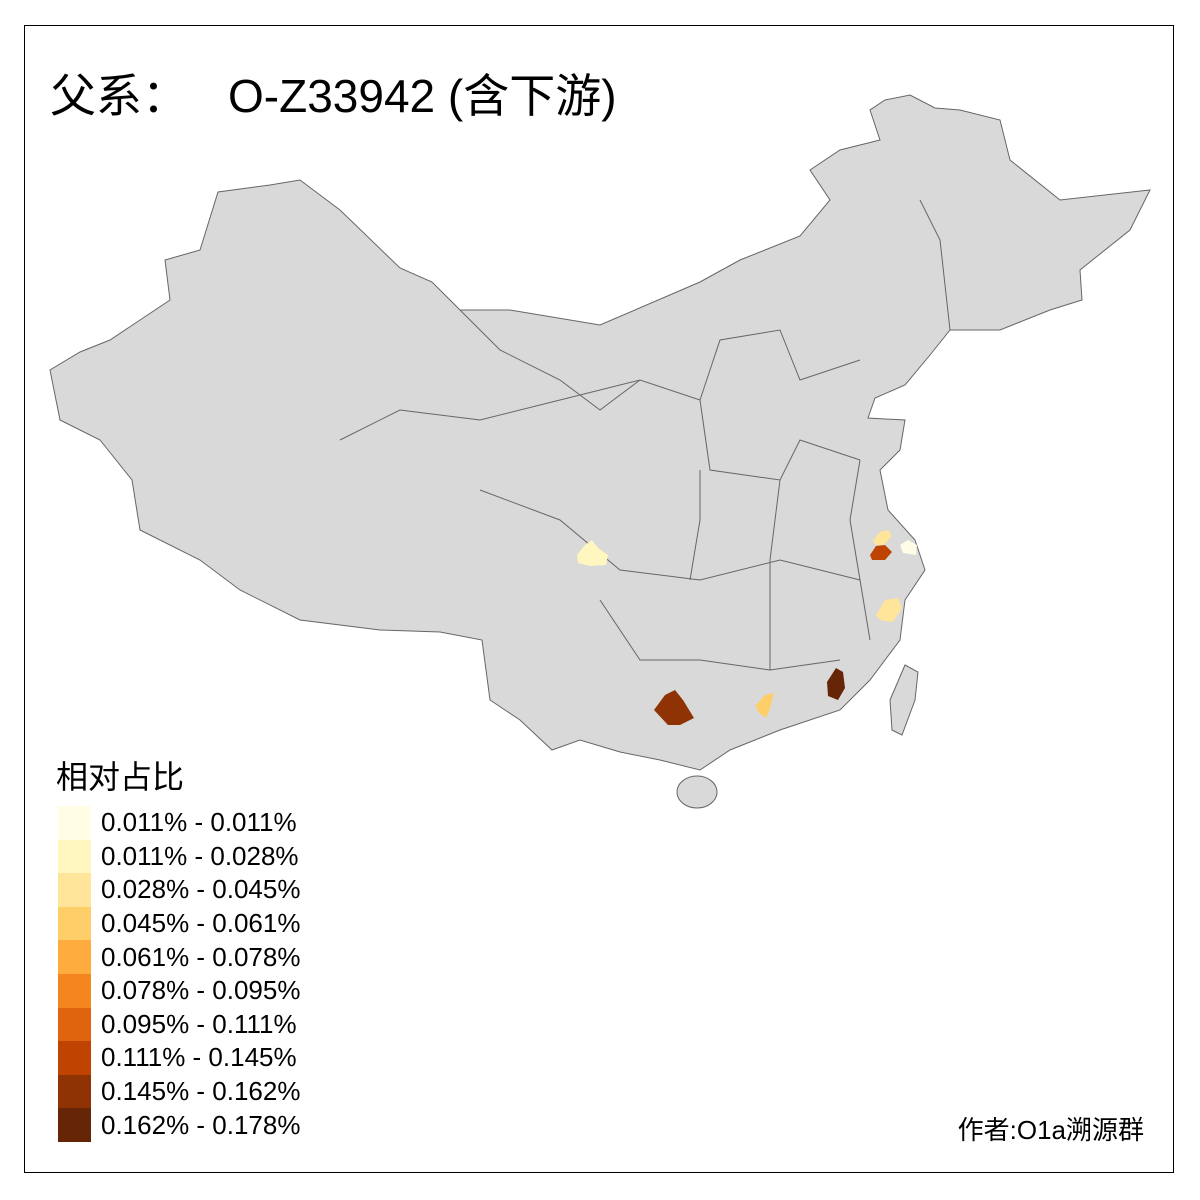 The width and height of the screenshot is (1200, 1200). I want to click on legend-label: 0.145% - 0.162%, so click(201, 1091).